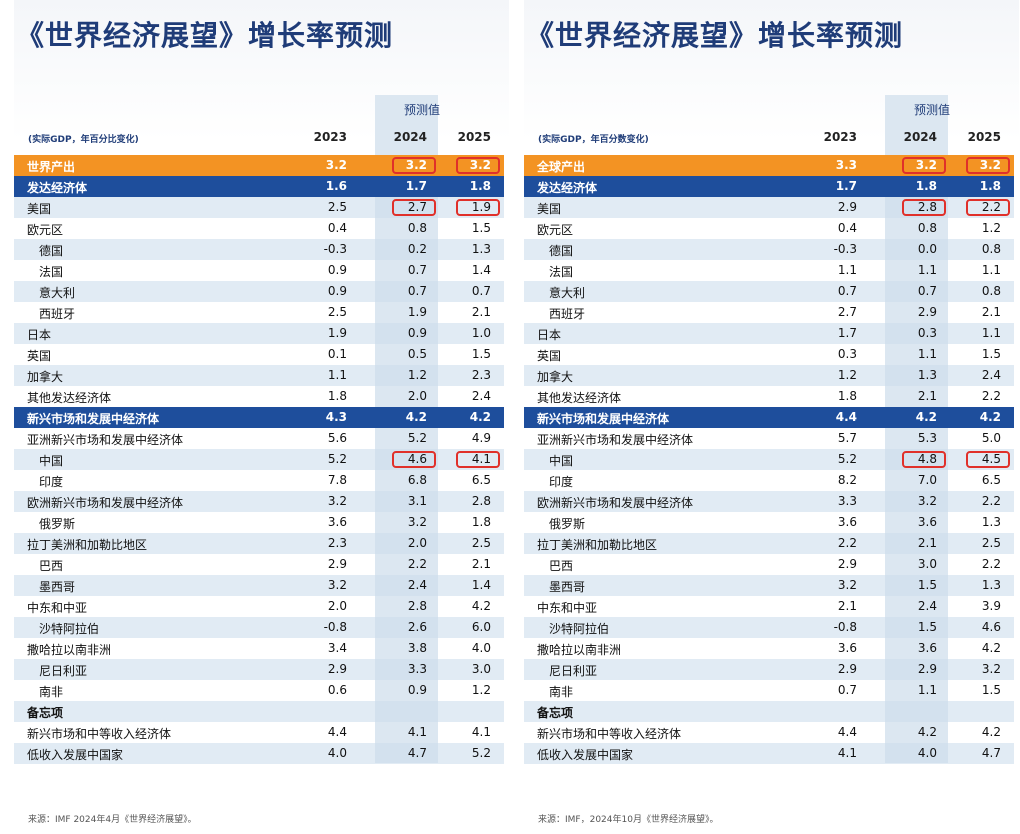 Image resolution: width=1020 pixels, height=834 pixels. I want to click on cell-value: 3.4, so click(337, 648).